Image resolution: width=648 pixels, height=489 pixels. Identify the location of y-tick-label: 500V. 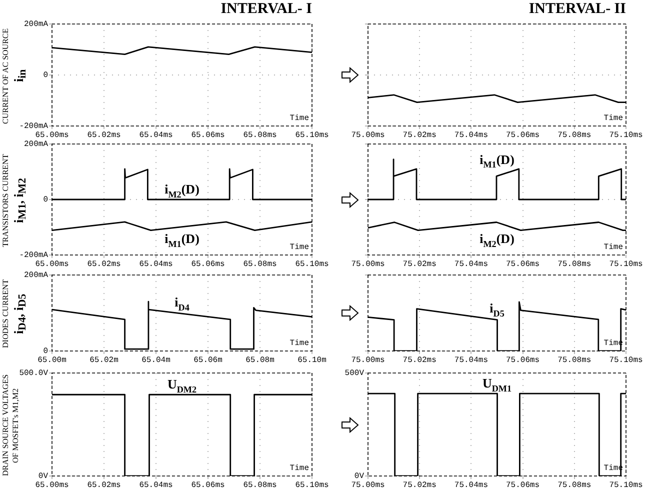
(354, 373).